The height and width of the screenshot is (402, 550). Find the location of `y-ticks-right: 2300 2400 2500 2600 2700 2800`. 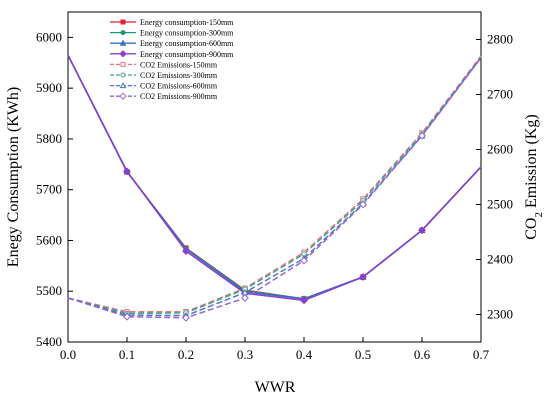

y-ticks-right: 2300 2400 2500 2600 2700 2800 is located at coordinates (494, 177).